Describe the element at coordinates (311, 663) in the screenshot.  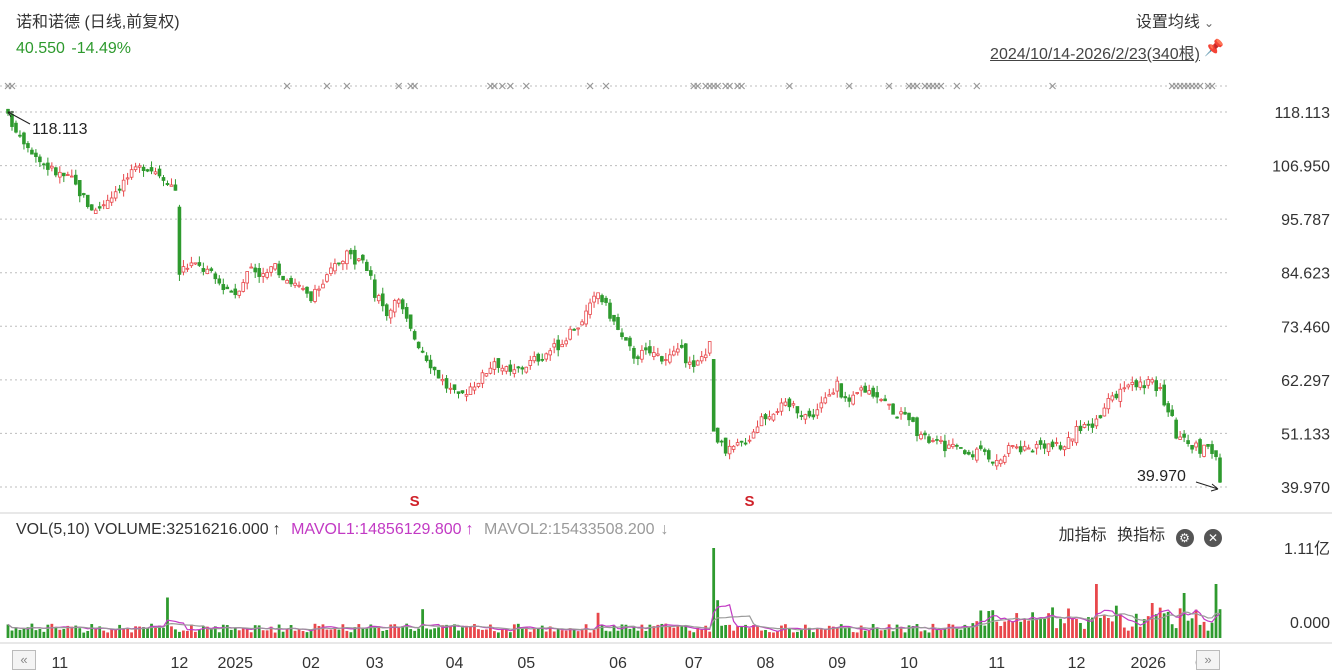
I see `time-tick-label: 02` at that location.